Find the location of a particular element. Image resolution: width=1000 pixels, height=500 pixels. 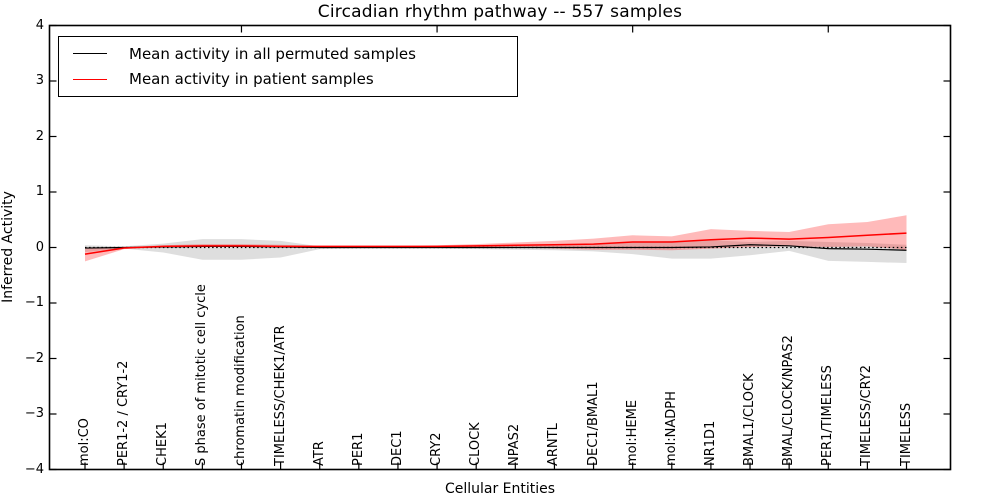

x-tick-label: DEC1 is located at coordinates (397, 448).